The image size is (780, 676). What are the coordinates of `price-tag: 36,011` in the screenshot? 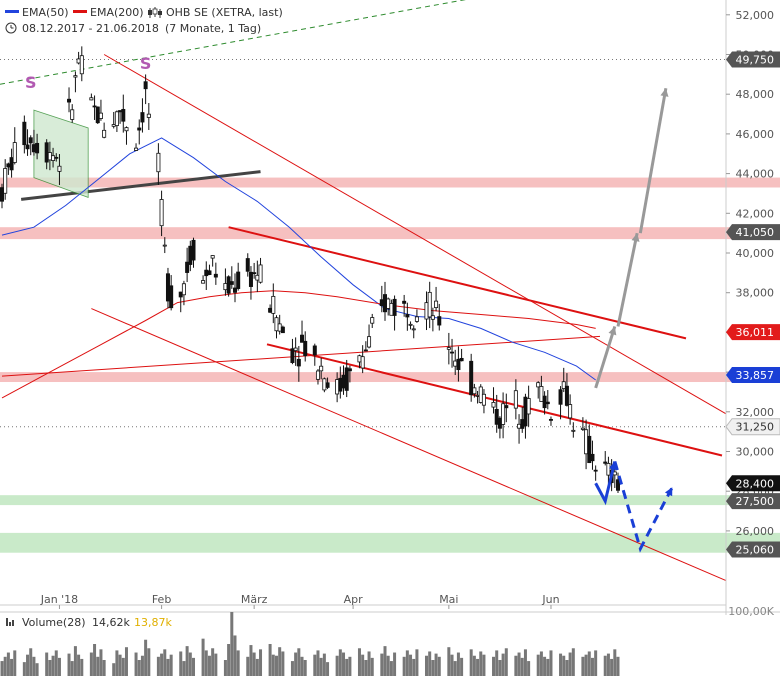 It's located at (753, 332).